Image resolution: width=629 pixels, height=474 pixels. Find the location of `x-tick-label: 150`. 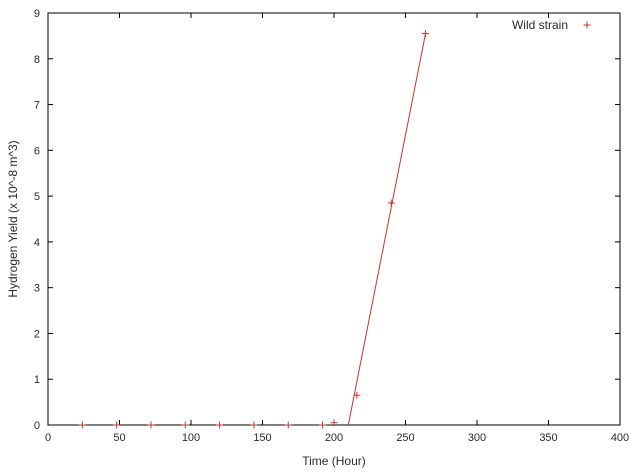

x-tick-label: 150 is located at coordinates (262, 438).